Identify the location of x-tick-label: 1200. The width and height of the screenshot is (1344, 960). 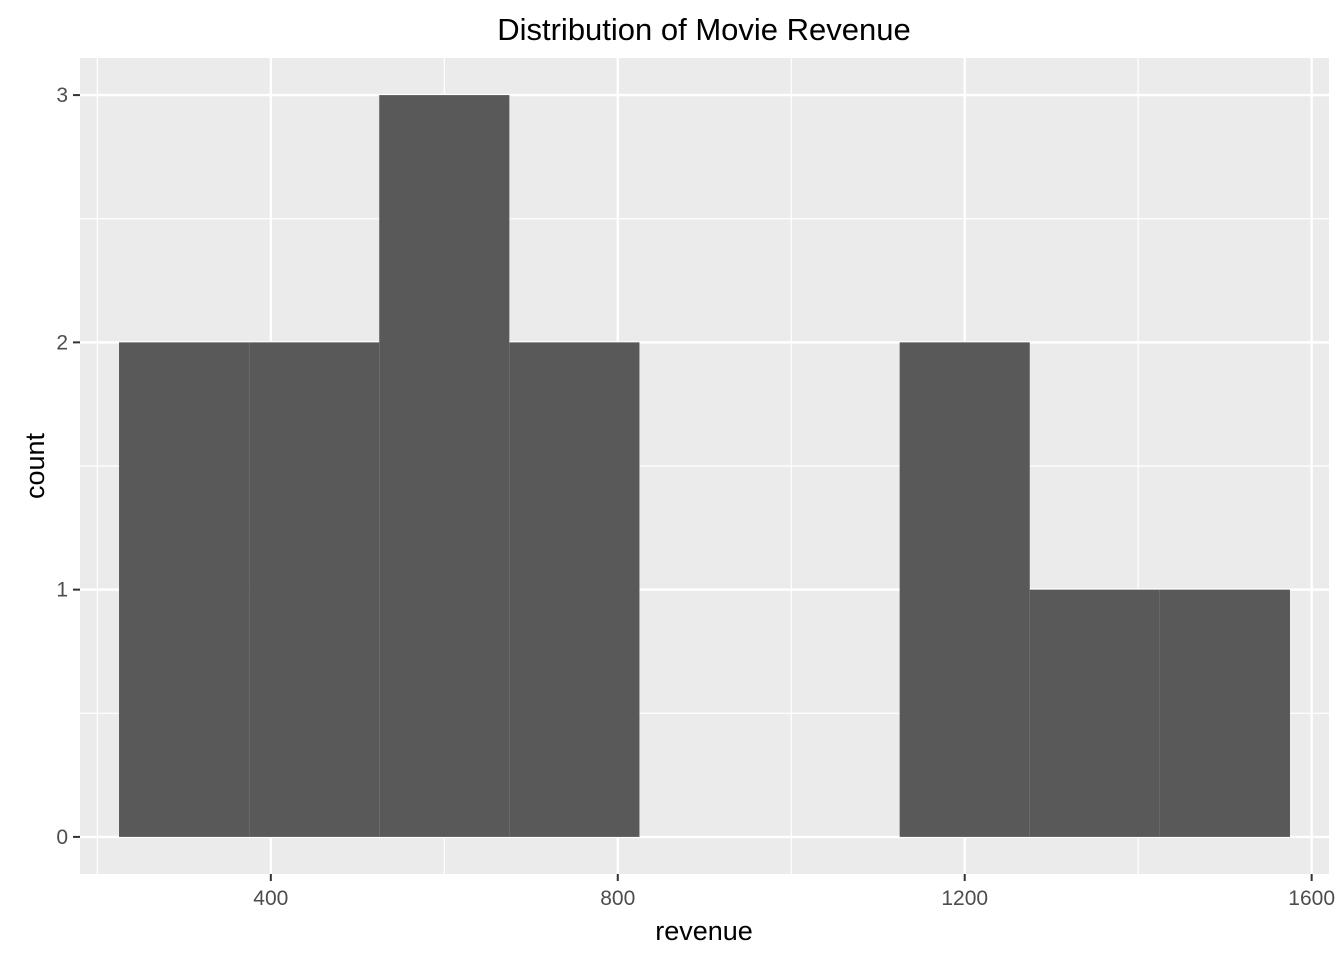
(964, 898).